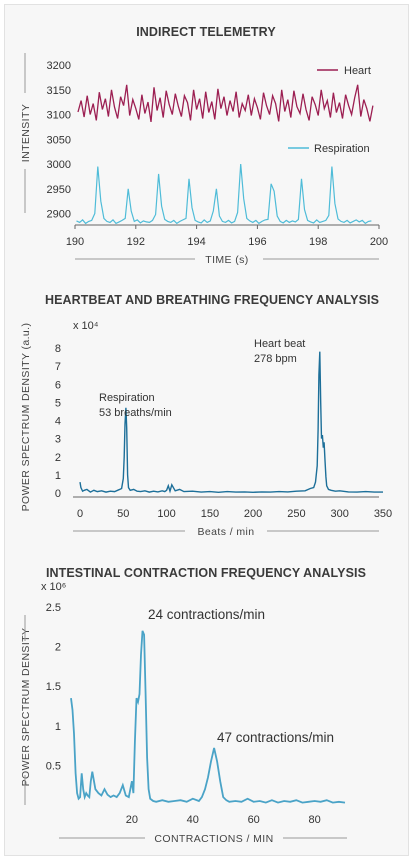 This screenshot has width=413, height=860. What do you see at coordinates (132, 820) in the screenshot?
I see `intestinal-x-tick: 20` at bounding box center [132, 820].